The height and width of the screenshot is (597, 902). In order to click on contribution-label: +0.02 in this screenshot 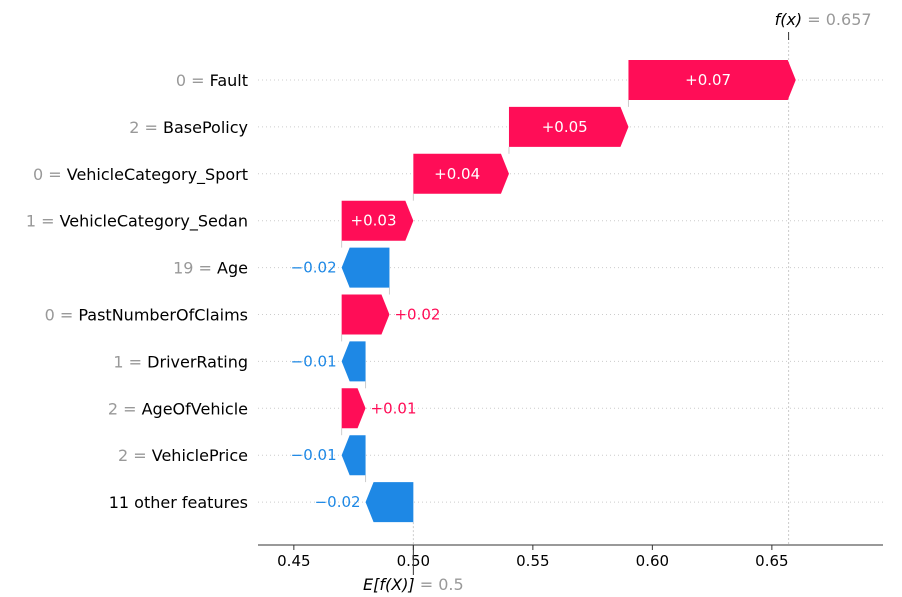, I will do `click(417, 315)`.